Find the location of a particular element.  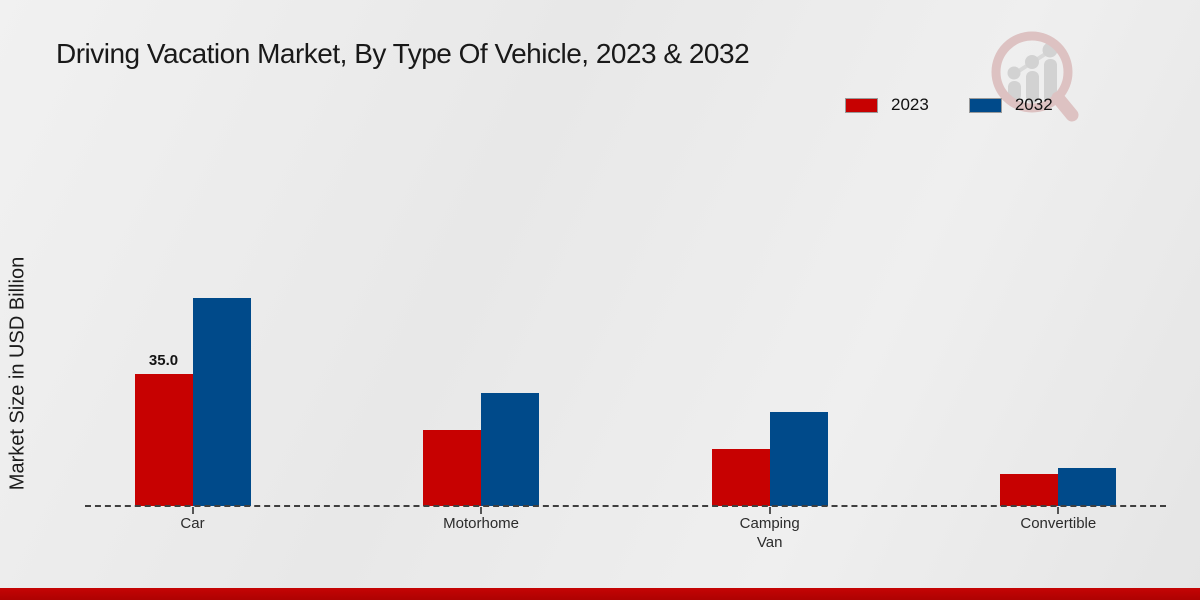

legend-item-2032: 2032 is located at coordinates (1010, 105).